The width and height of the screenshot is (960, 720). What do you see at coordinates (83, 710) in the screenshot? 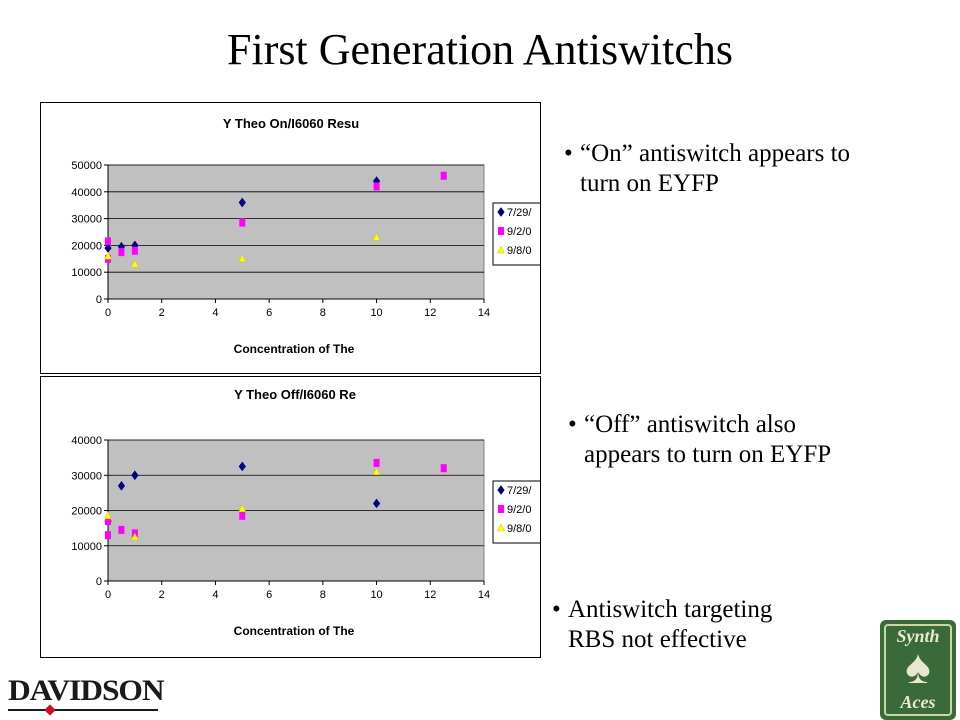
I see `logo-rule` at bounding box center [83, 710].